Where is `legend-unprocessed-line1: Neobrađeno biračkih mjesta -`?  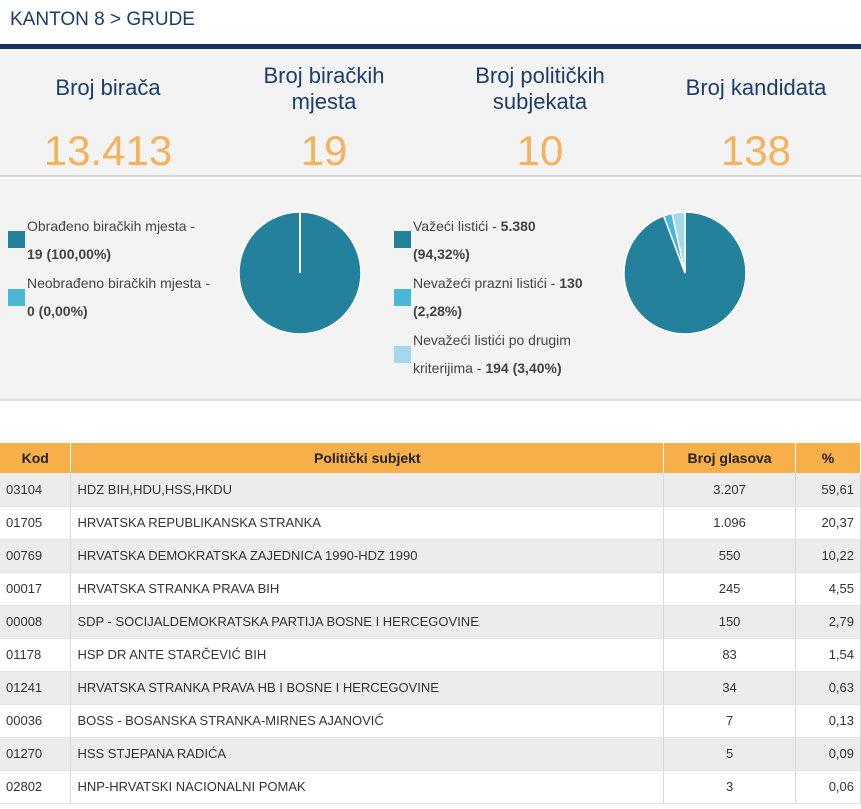
legend-unprocessed-line1: Neobrađeno biračkih mjesta - is located at coordinates (118, 283).